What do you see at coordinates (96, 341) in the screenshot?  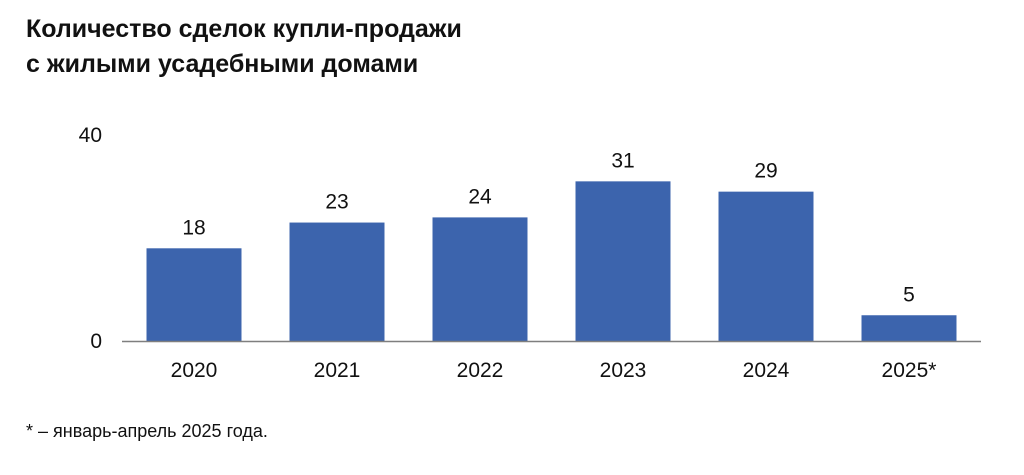 I see `y-tick-label-0: 0` at bounding box center [96, 341].